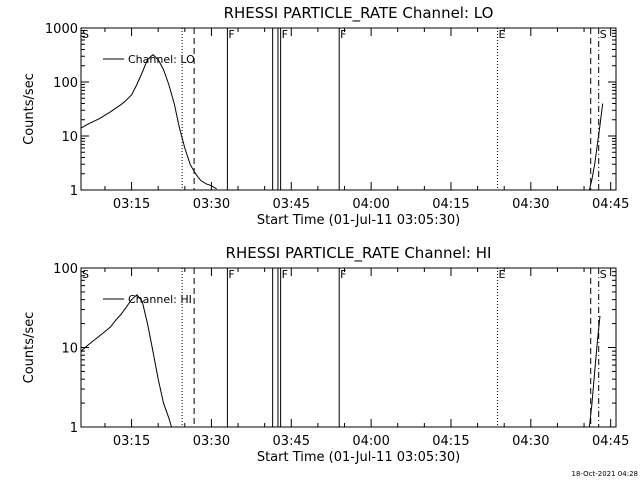  What do you see at coordinates (160, 299) in the screenshot?
I see `legend-label: Channel: HI` at bounding box center [160, 299].